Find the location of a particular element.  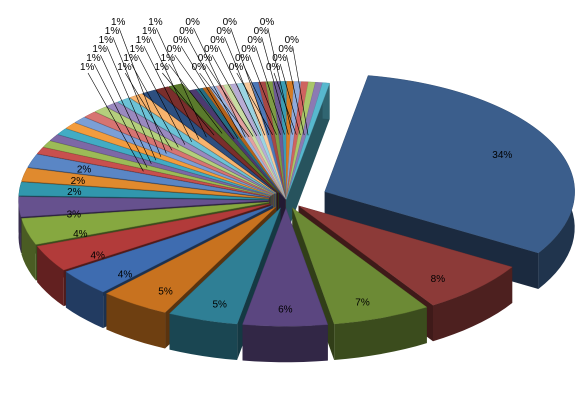

data-label: 34% is located at coordinates (502, 155).